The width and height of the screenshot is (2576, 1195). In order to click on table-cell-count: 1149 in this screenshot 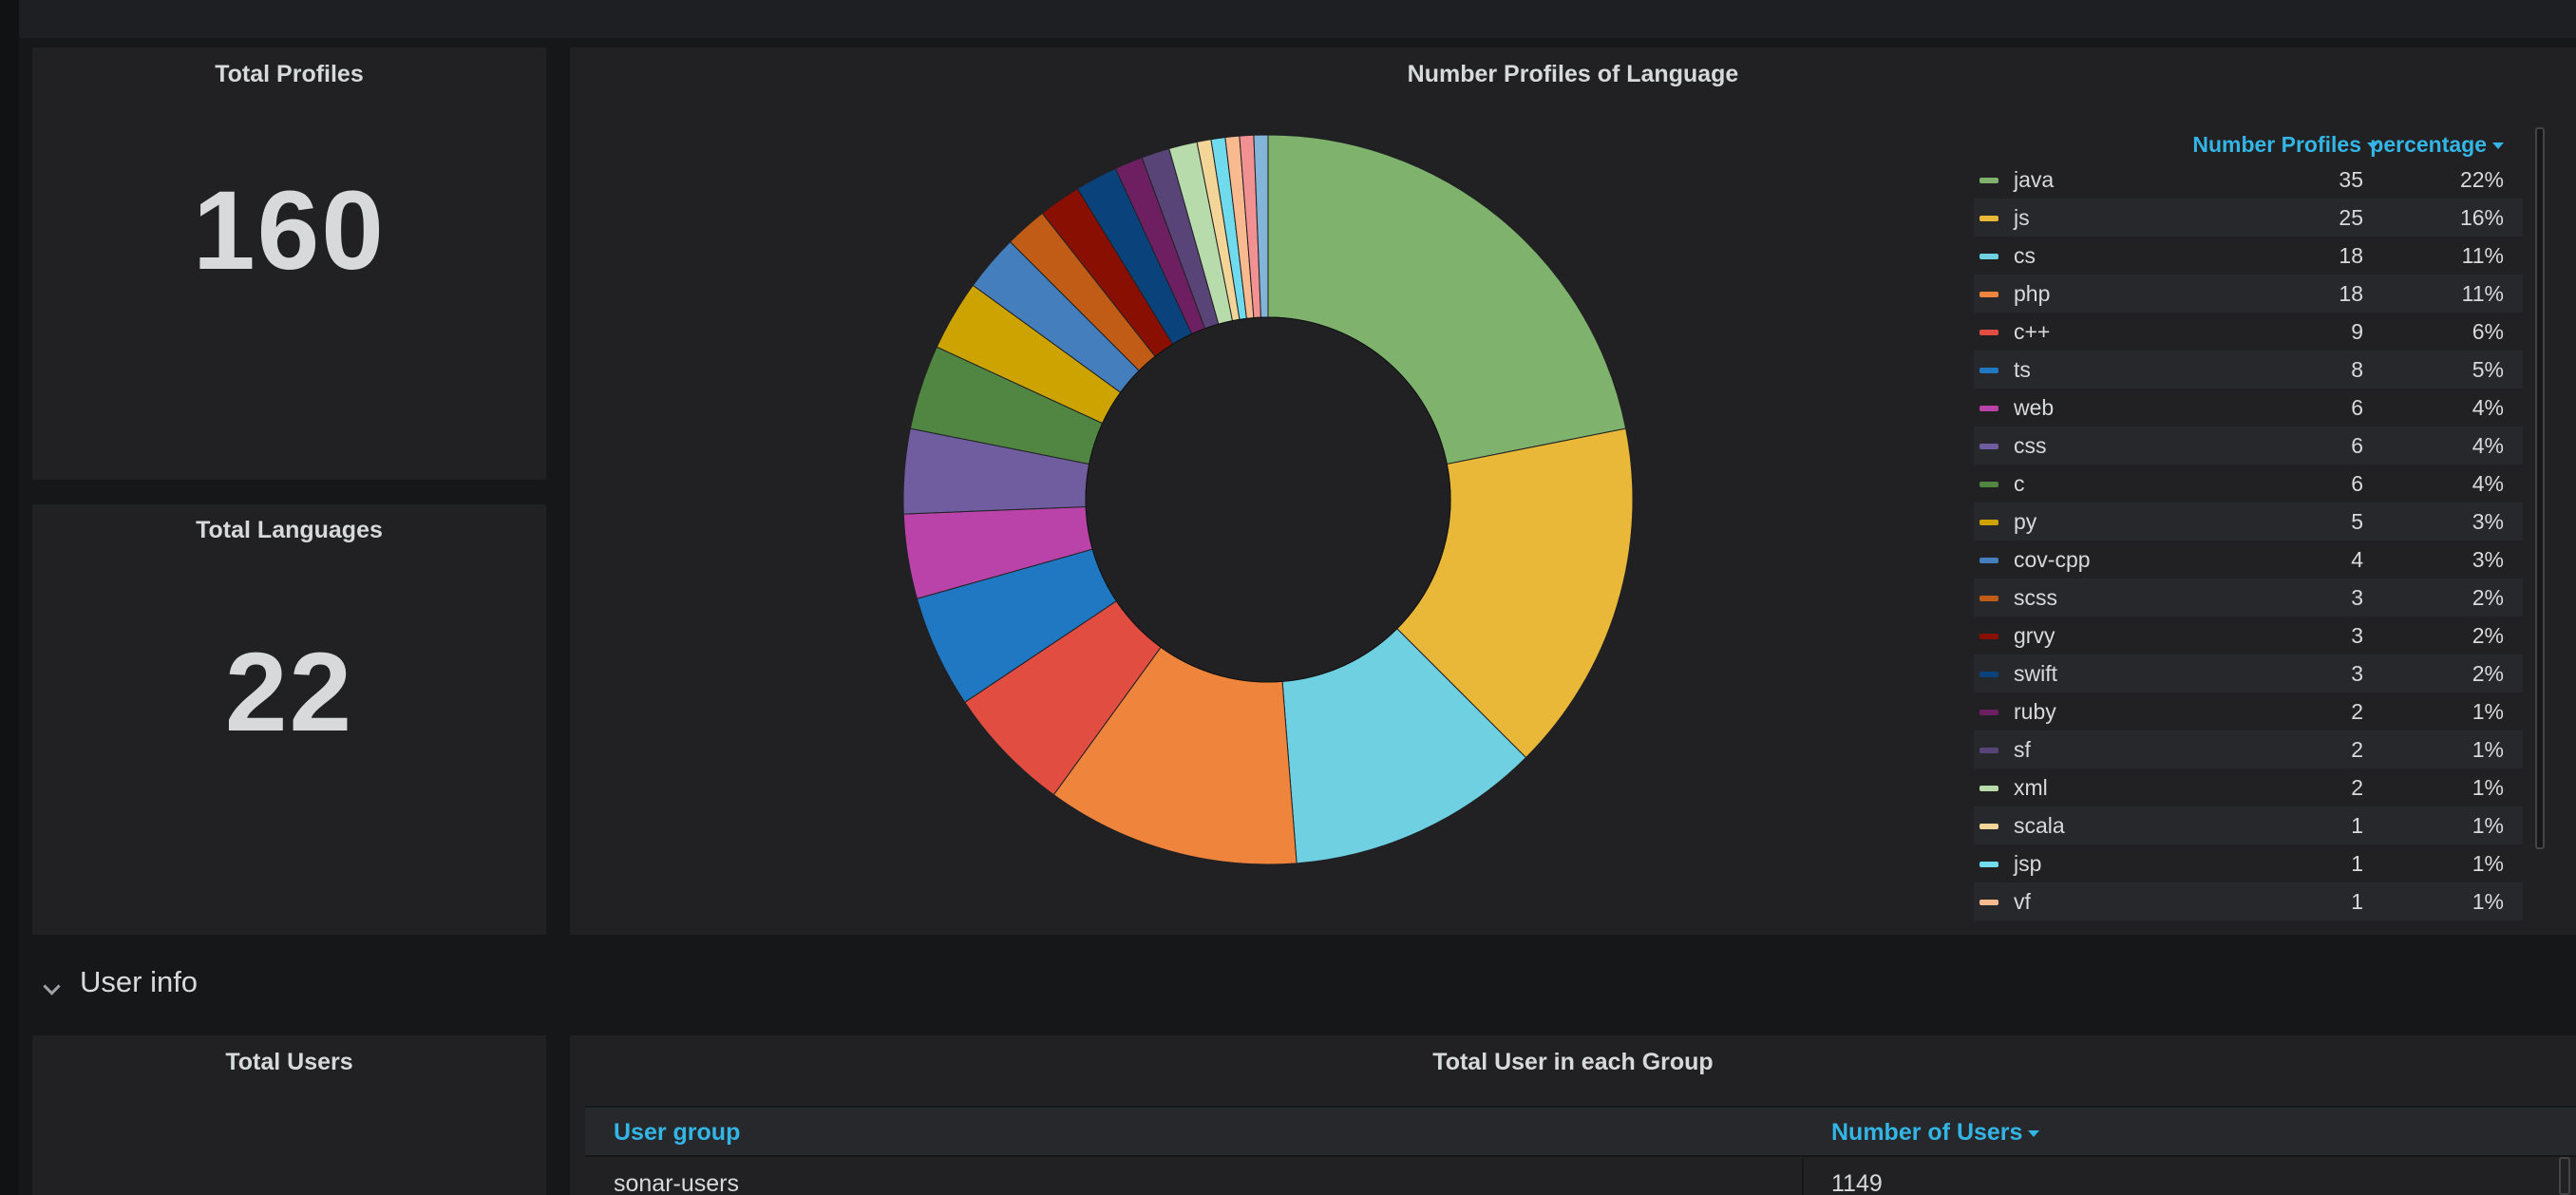, I will do `click(1857, 1182)`.